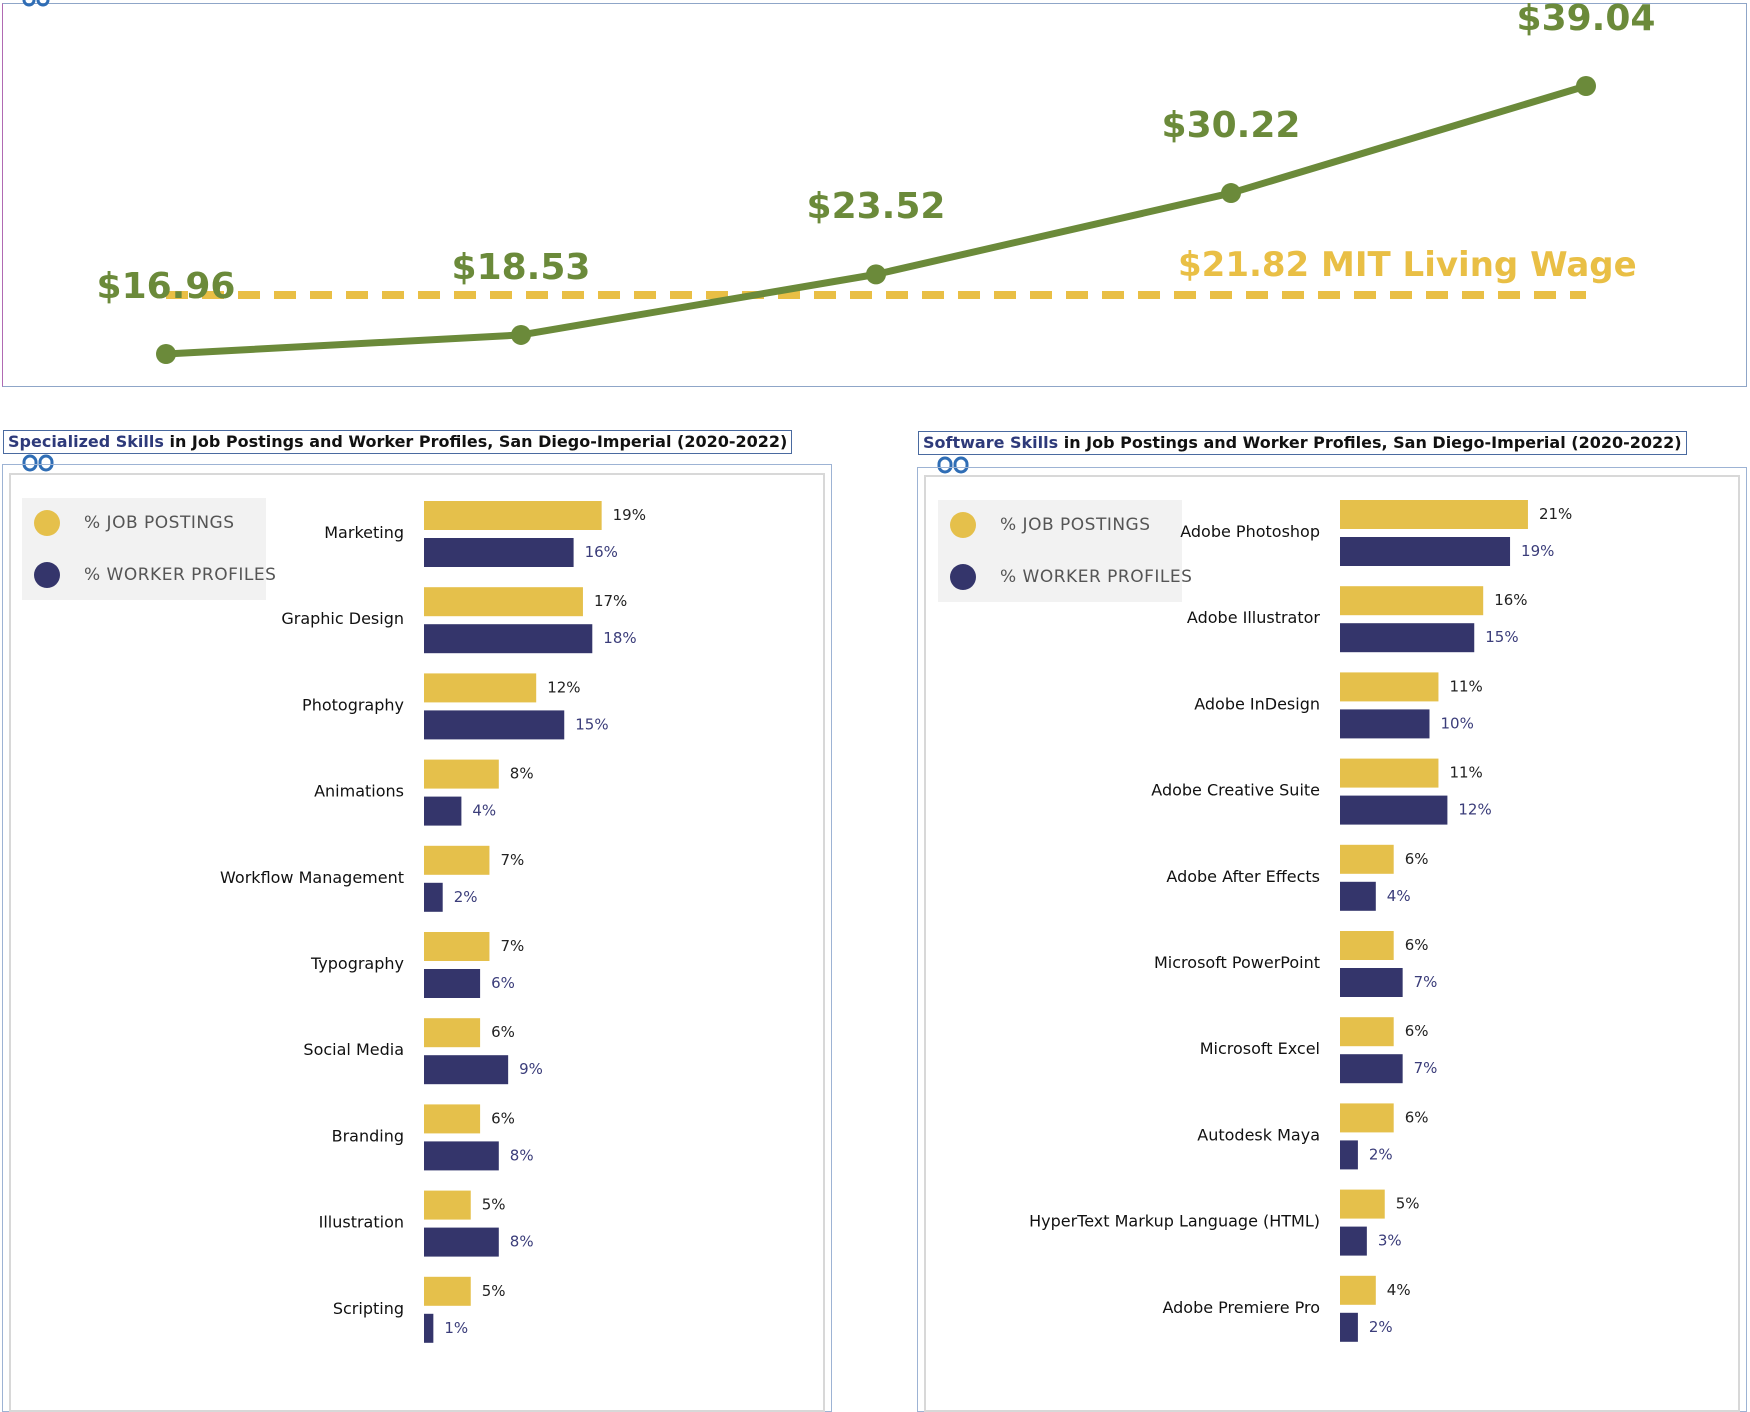  Describe the element at coordinates (459, 620) in the screenshot. I see `category-group: Graphic Design 17% 18%` at that location.